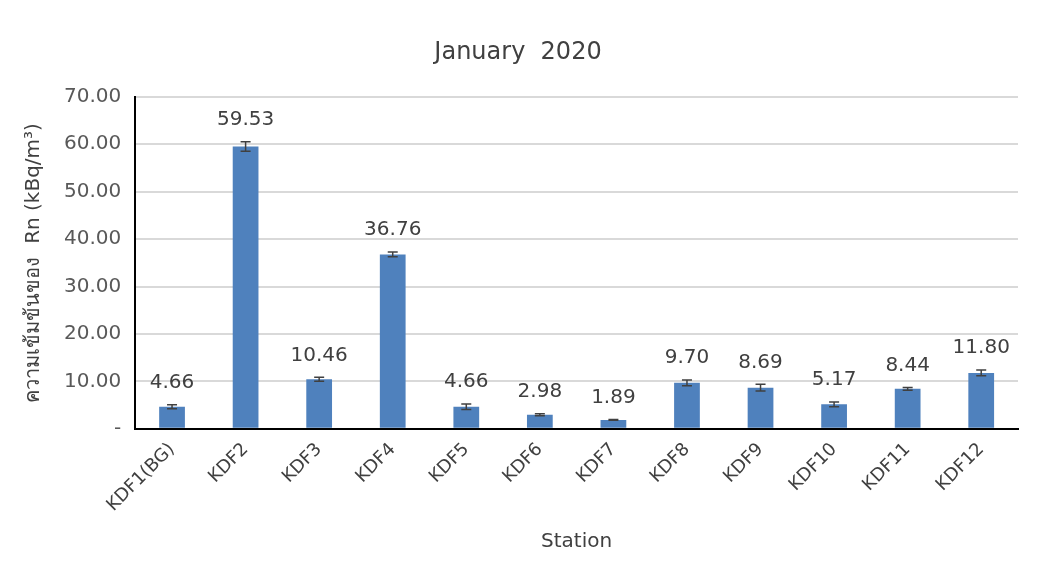 This screenshot has height=577, width=1057. What do you see at coordinates (32, 263) in the screenshot?
I see `y-axis-title: ความเข้มข้นของ Rn (kBq/m³)` at bounding box center [32, 263].